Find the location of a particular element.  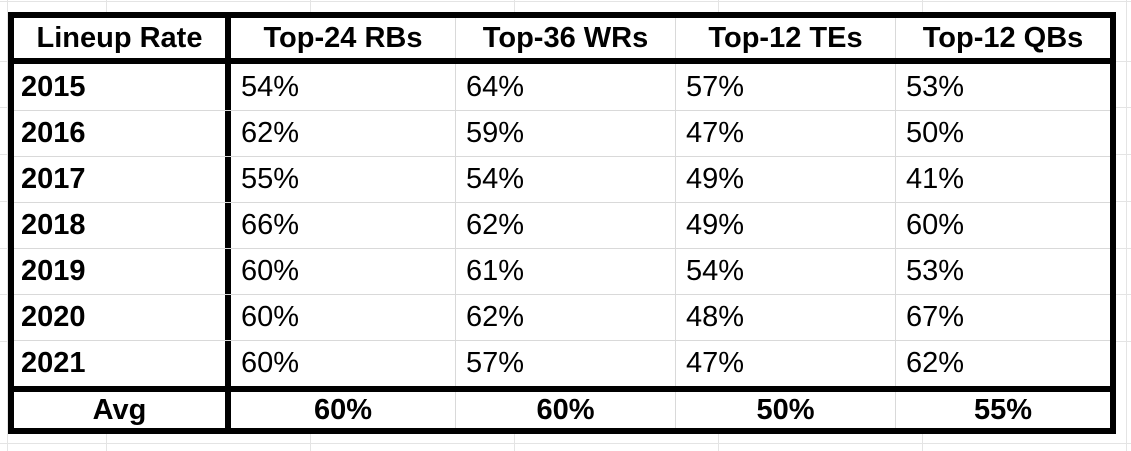

avg-value-cell: 55% is located at coordinates (1002, 410).